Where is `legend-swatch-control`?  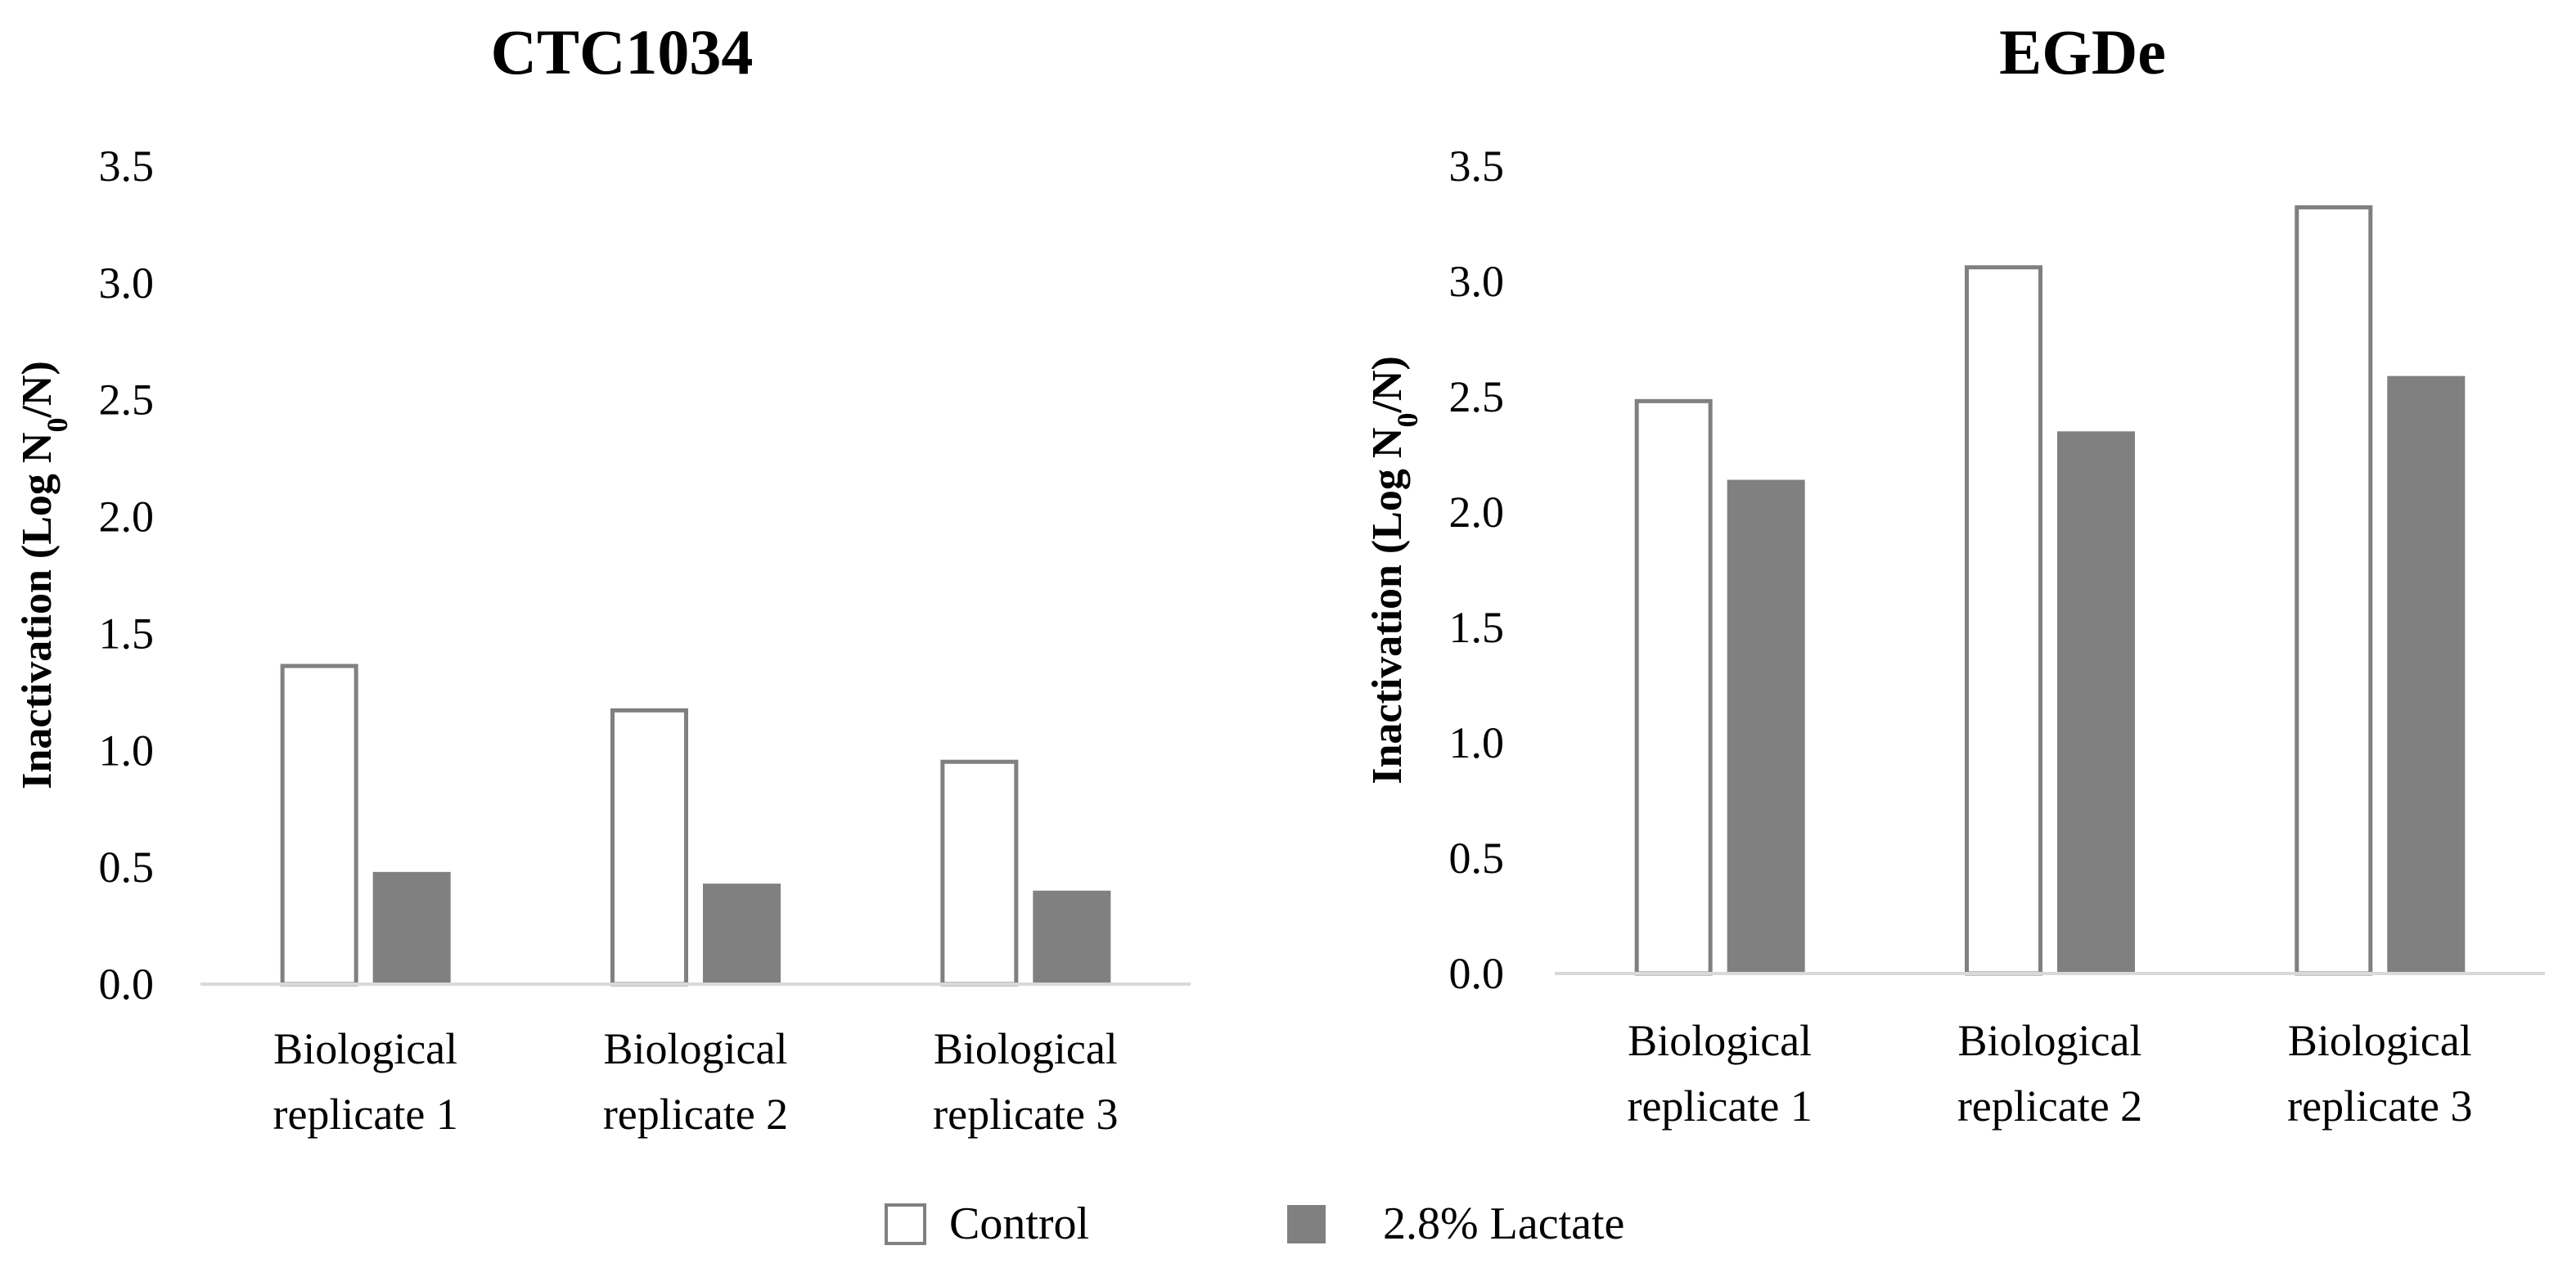 legend-swatch-control is located at coordinates (906, 1224).